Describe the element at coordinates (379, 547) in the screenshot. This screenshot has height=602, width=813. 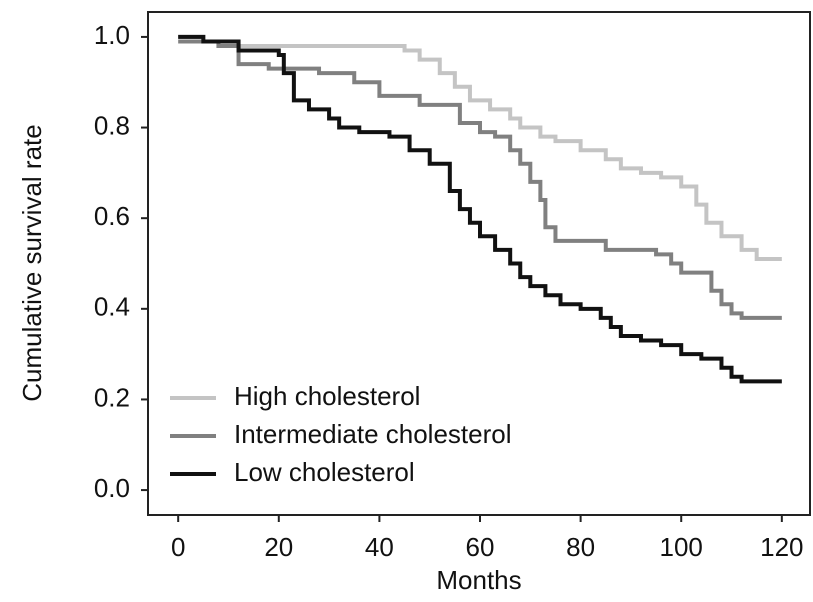
I see `x-tick-label: 40` at that location.